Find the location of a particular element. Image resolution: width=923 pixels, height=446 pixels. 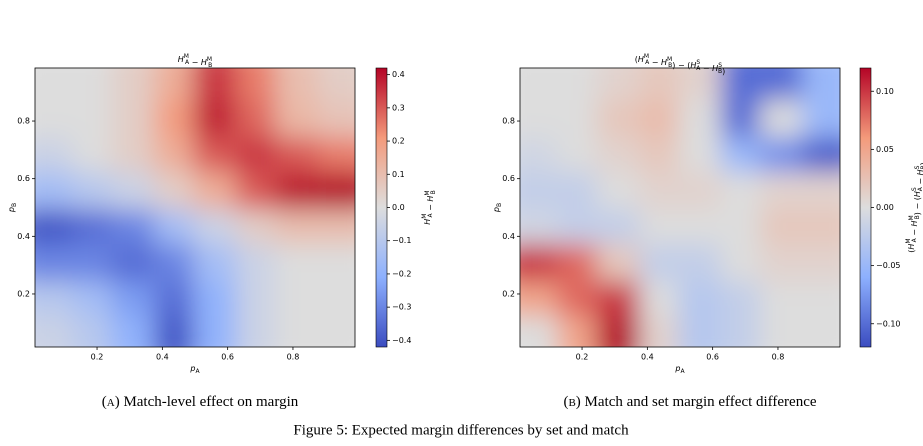

colorbar-tick-label: −0.2 is located at coordinates (401, 273).